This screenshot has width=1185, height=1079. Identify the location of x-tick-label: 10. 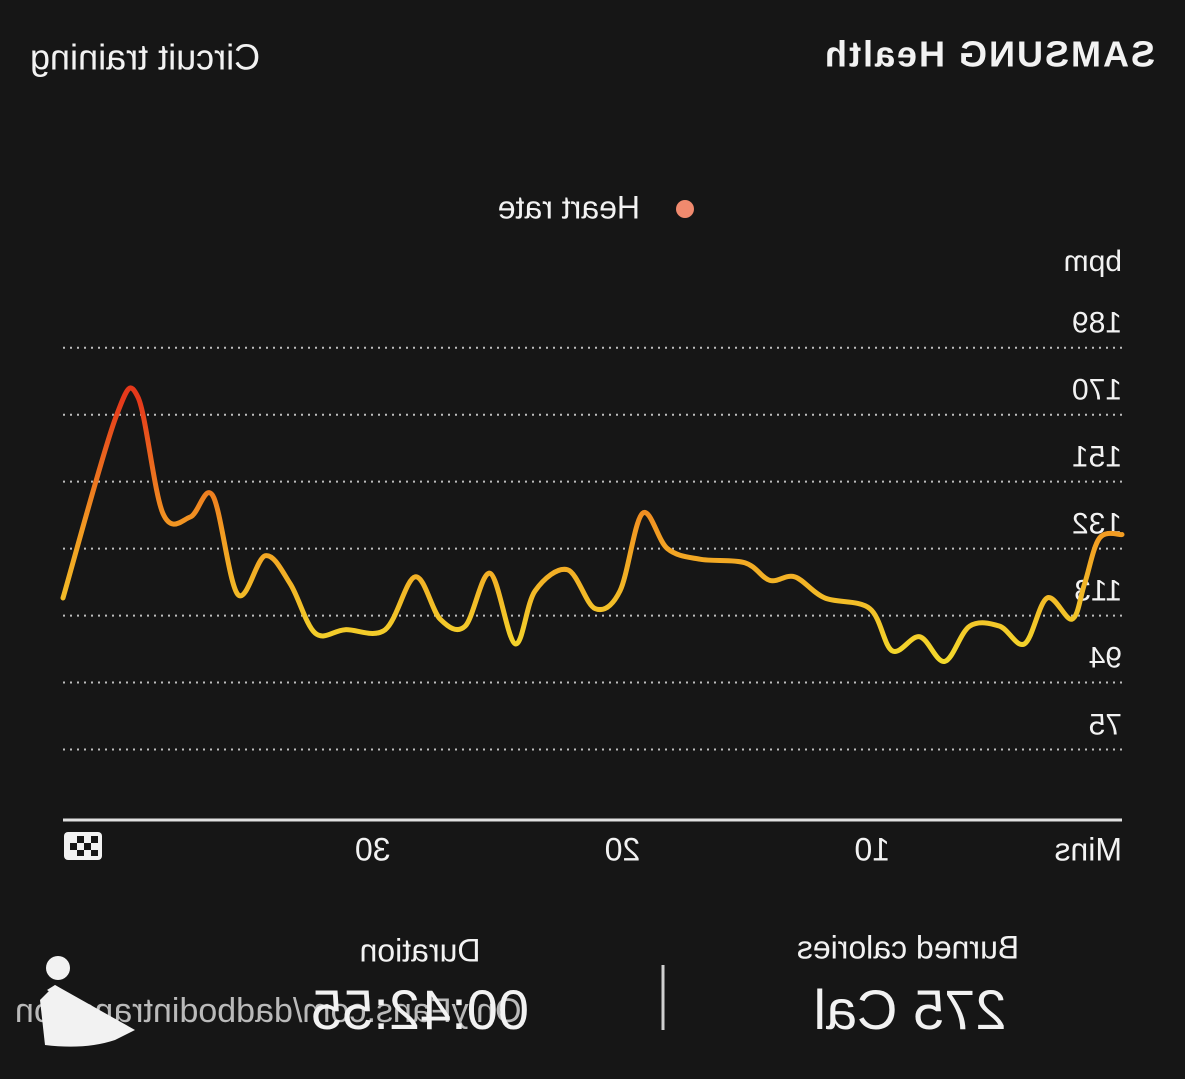
(872, 849).